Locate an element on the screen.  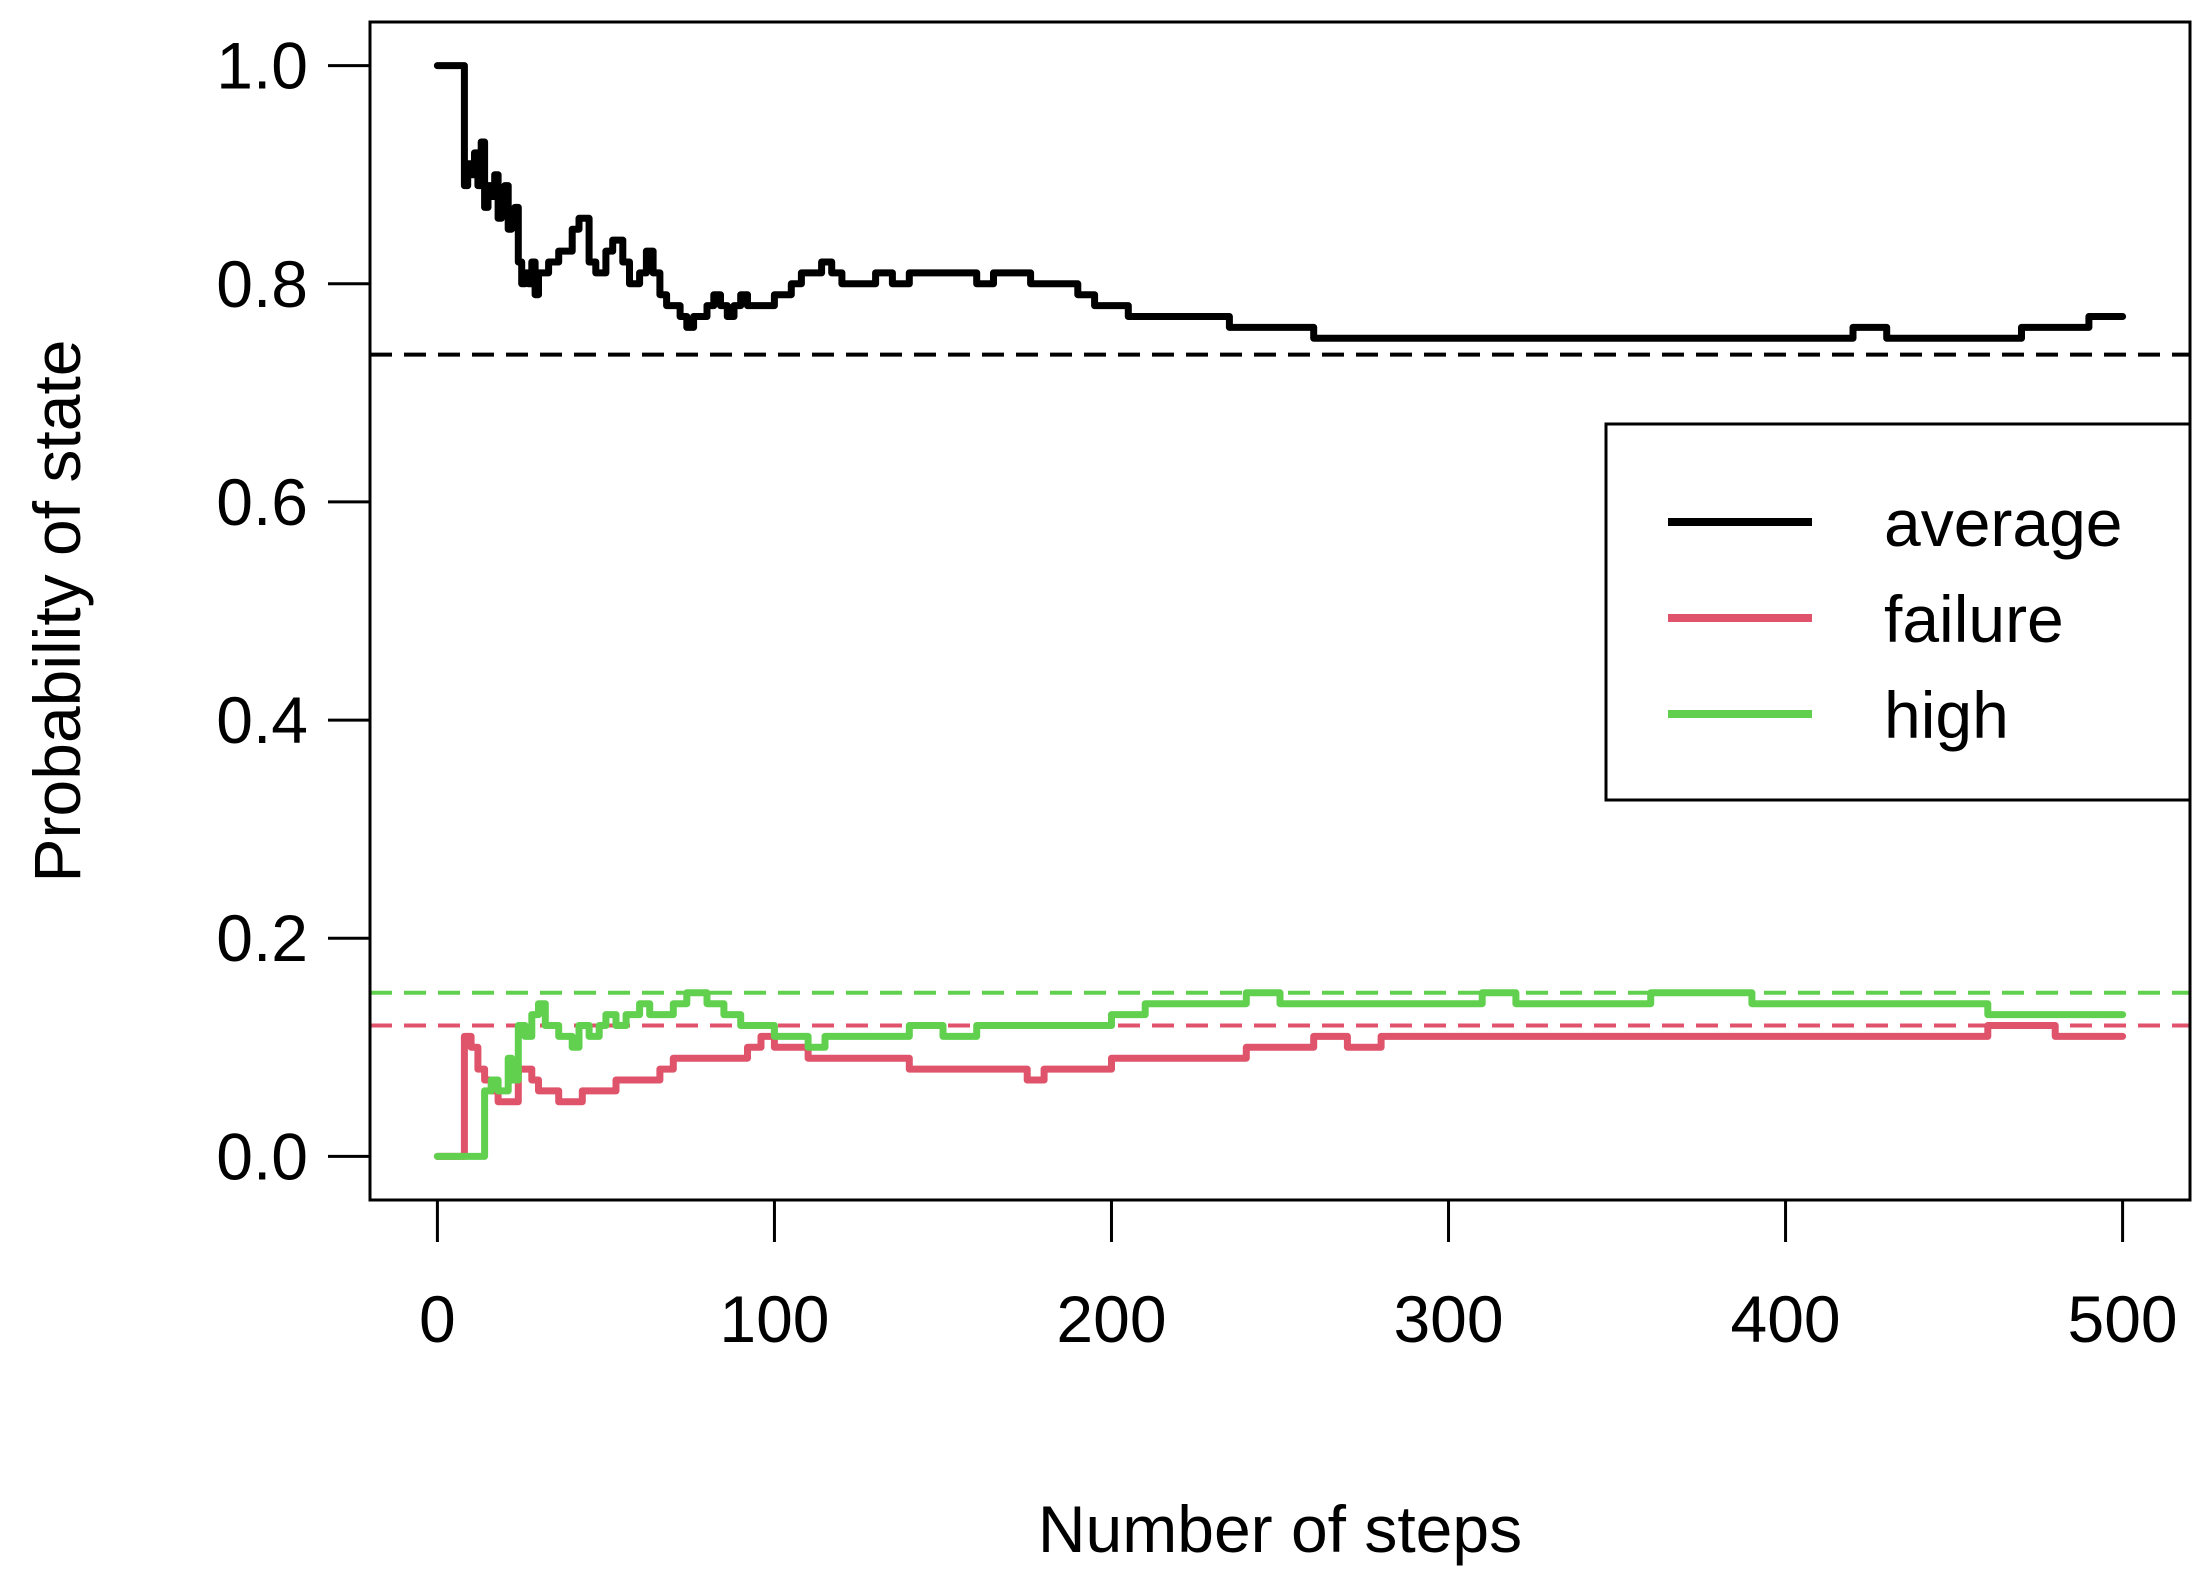
legend-label-failure: failure is located at coordinates (1974, 619).